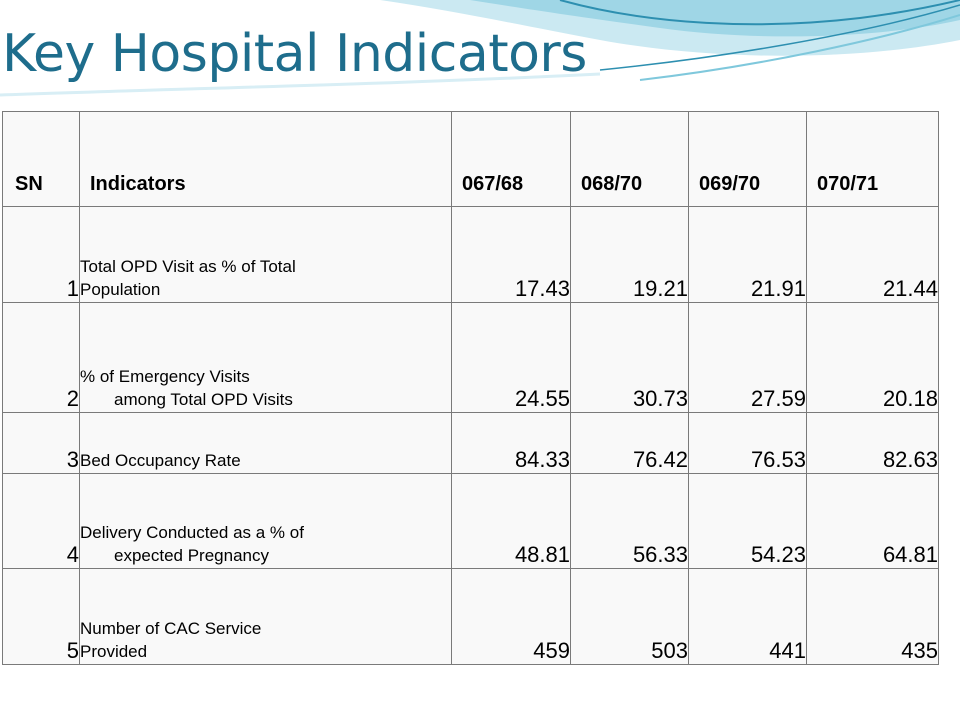 This screenshot has width=960, height=720. I want to click on indicator-line: Population, so click(120, 290).